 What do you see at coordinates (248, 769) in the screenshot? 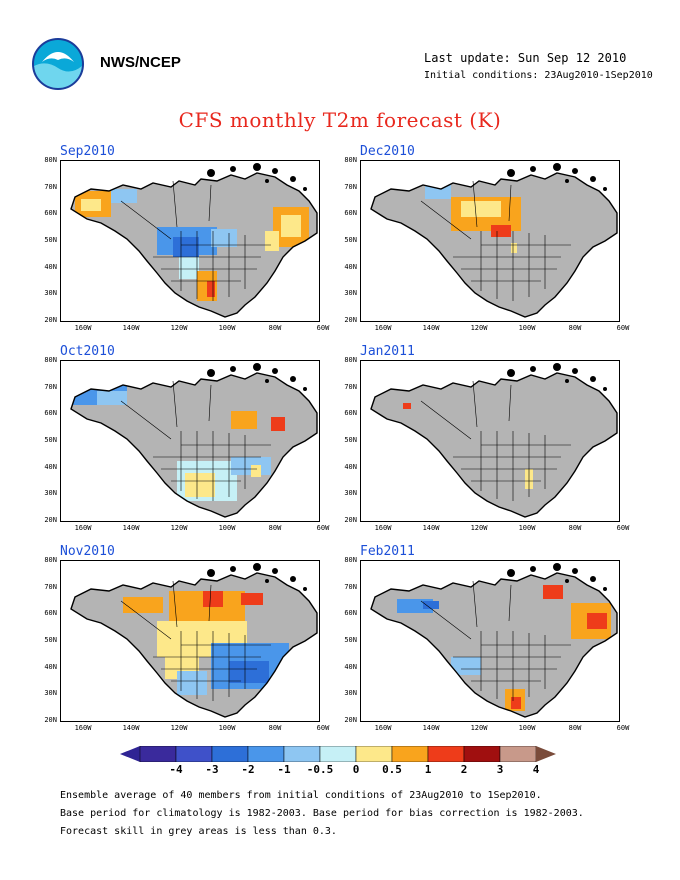
I see `colorbar-label: -2` at bounding box center [248, 769].